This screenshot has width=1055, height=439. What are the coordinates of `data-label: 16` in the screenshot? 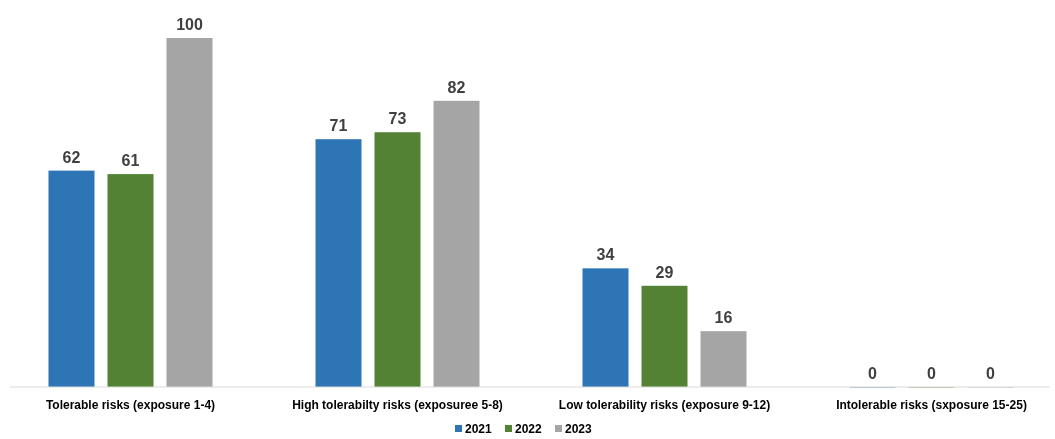 It's located at (723, 318).